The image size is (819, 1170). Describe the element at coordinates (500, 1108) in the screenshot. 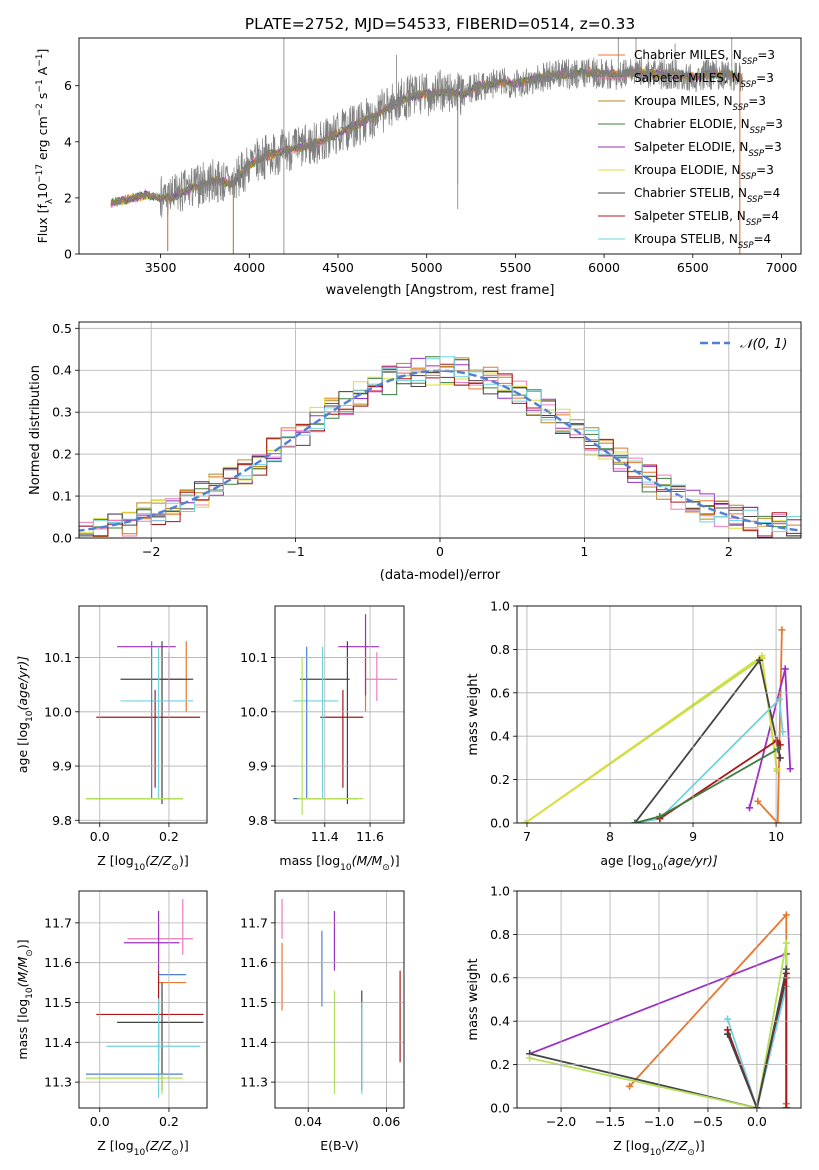

I see `y-tick-label: 0.0` at that location.